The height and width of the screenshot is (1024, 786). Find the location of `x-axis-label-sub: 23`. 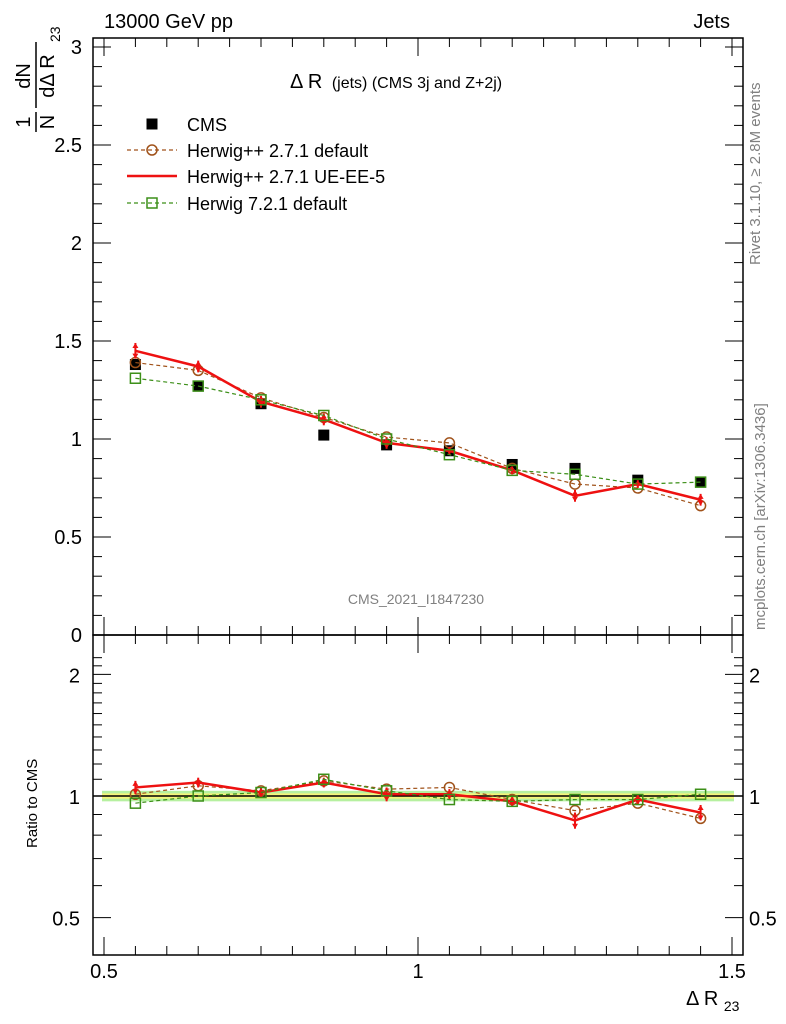

x-axis-label-sub: 23 is located at coordinates (732, 1006).